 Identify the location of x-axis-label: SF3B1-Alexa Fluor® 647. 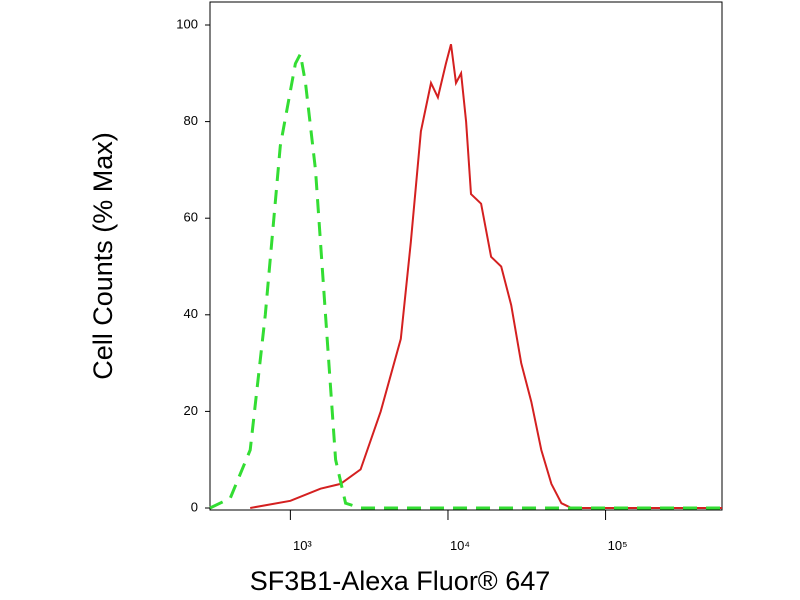
(400, 581).